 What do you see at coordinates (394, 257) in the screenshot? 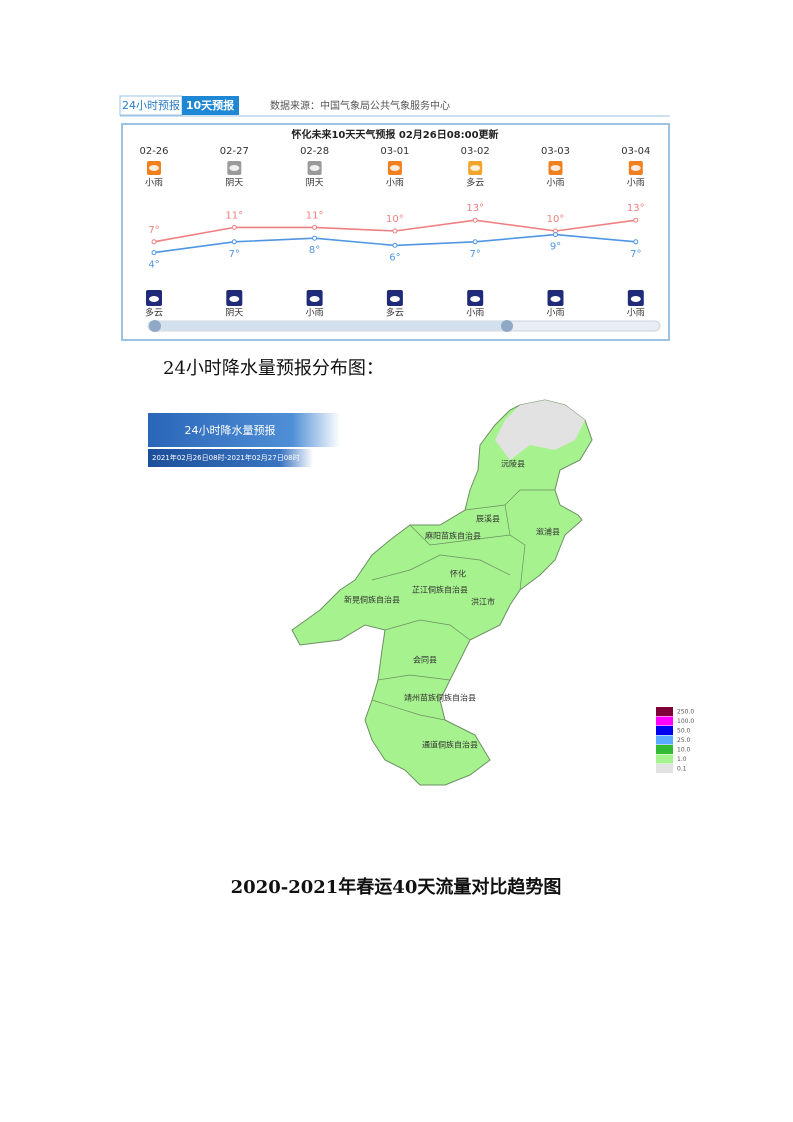
I see `low-label: 6°` at bounding box center [394, 257].